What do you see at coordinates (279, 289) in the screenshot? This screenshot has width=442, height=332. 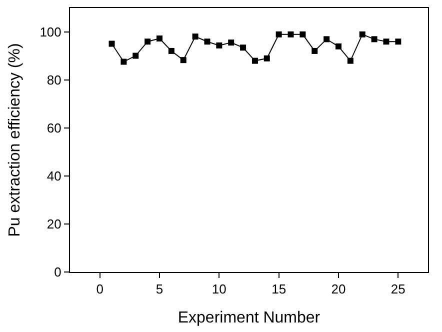 I see `x-tick-label: 15` at bounding box center [279, 289].